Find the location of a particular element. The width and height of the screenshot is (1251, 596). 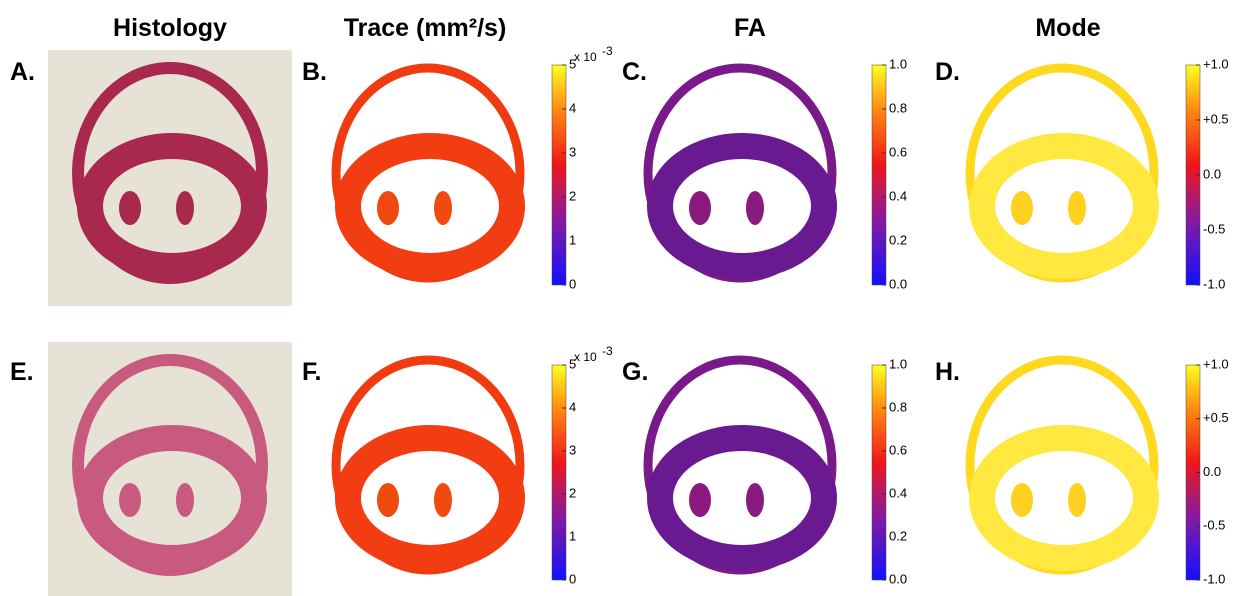

column-header: FA is located at coordinates (750, 28).